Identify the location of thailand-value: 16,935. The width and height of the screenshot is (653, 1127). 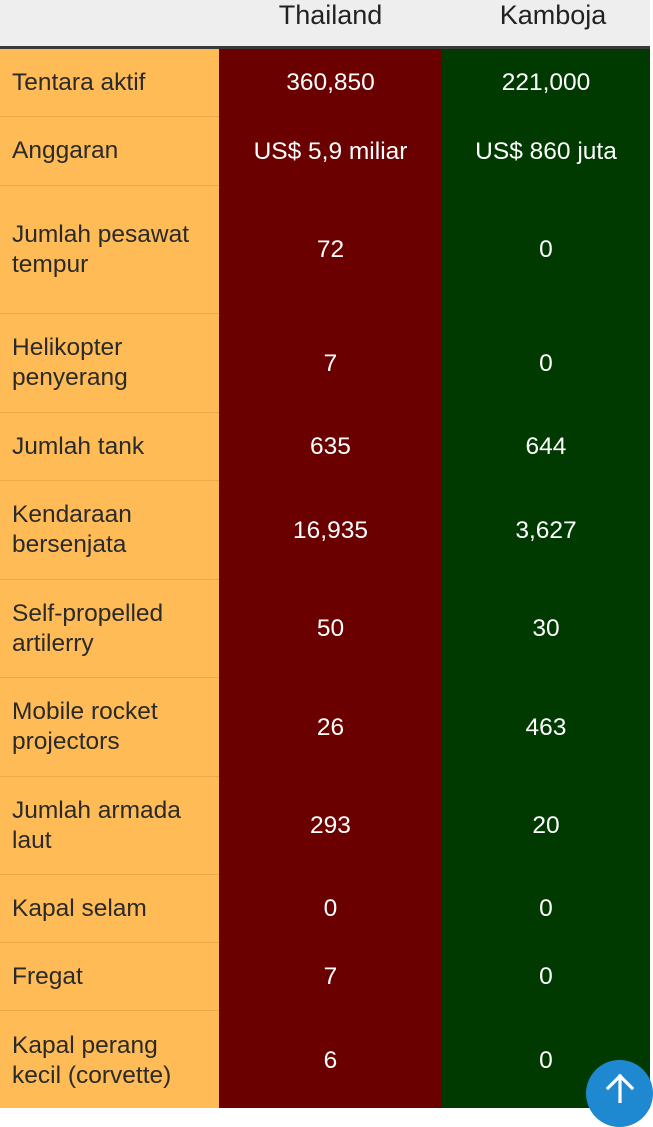
(330, 530).